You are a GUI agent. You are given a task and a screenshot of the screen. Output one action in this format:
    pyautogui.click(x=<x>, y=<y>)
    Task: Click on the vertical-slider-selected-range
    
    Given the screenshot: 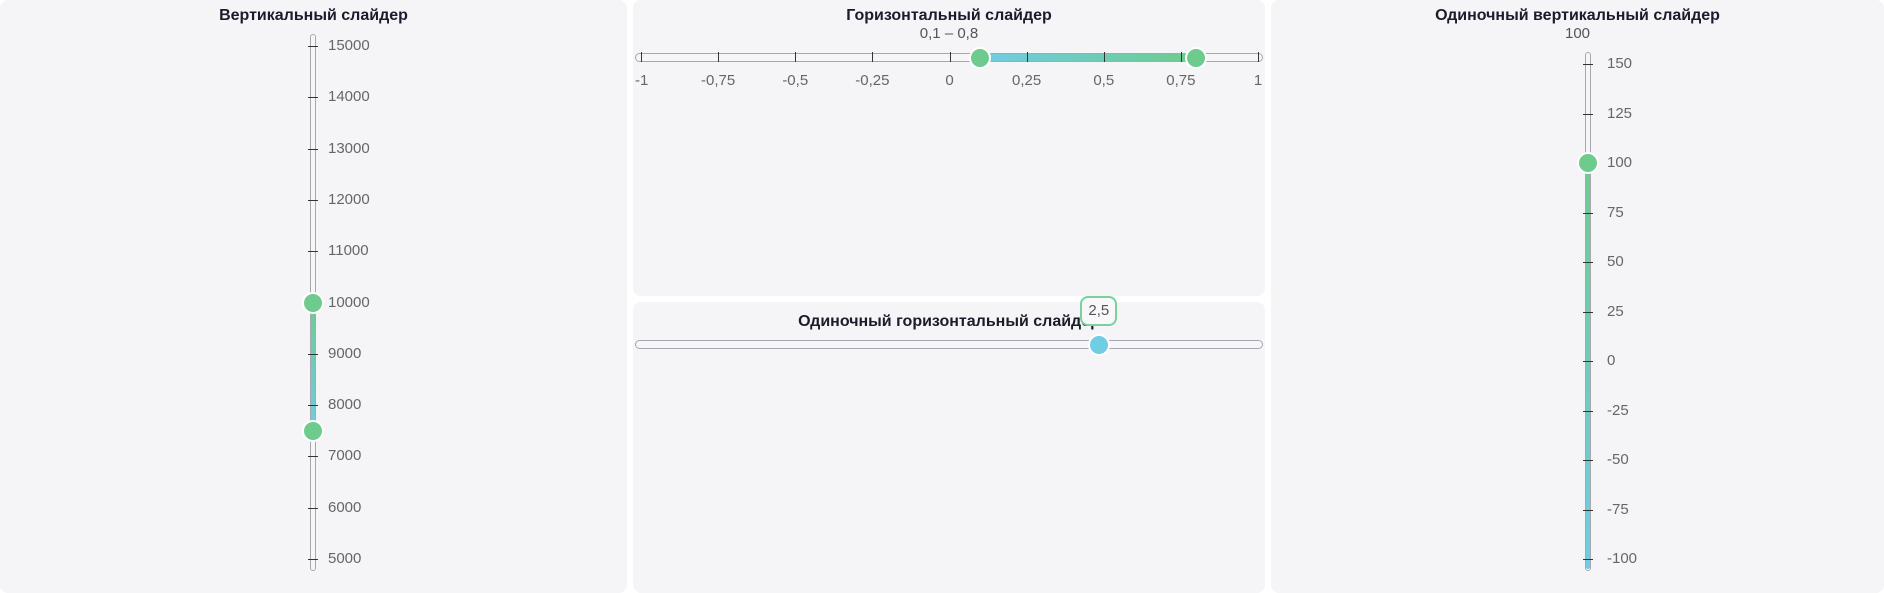 What is the action you would take?
    pyautogui.click(x=313, y=366)
    